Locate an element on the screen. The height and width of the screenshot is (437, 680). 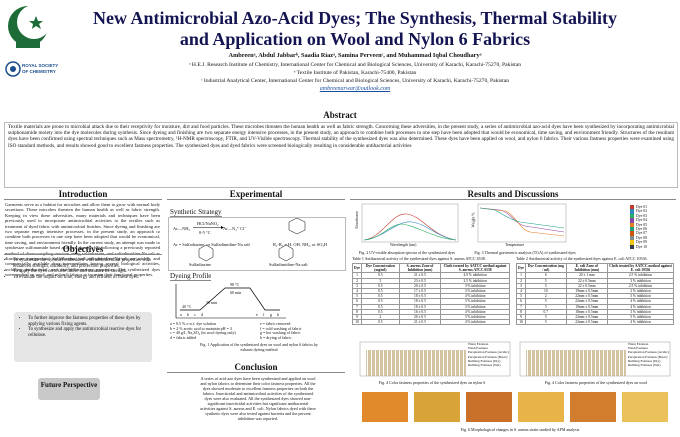
axis-label: Temperature is located at coordinates (515, 245).